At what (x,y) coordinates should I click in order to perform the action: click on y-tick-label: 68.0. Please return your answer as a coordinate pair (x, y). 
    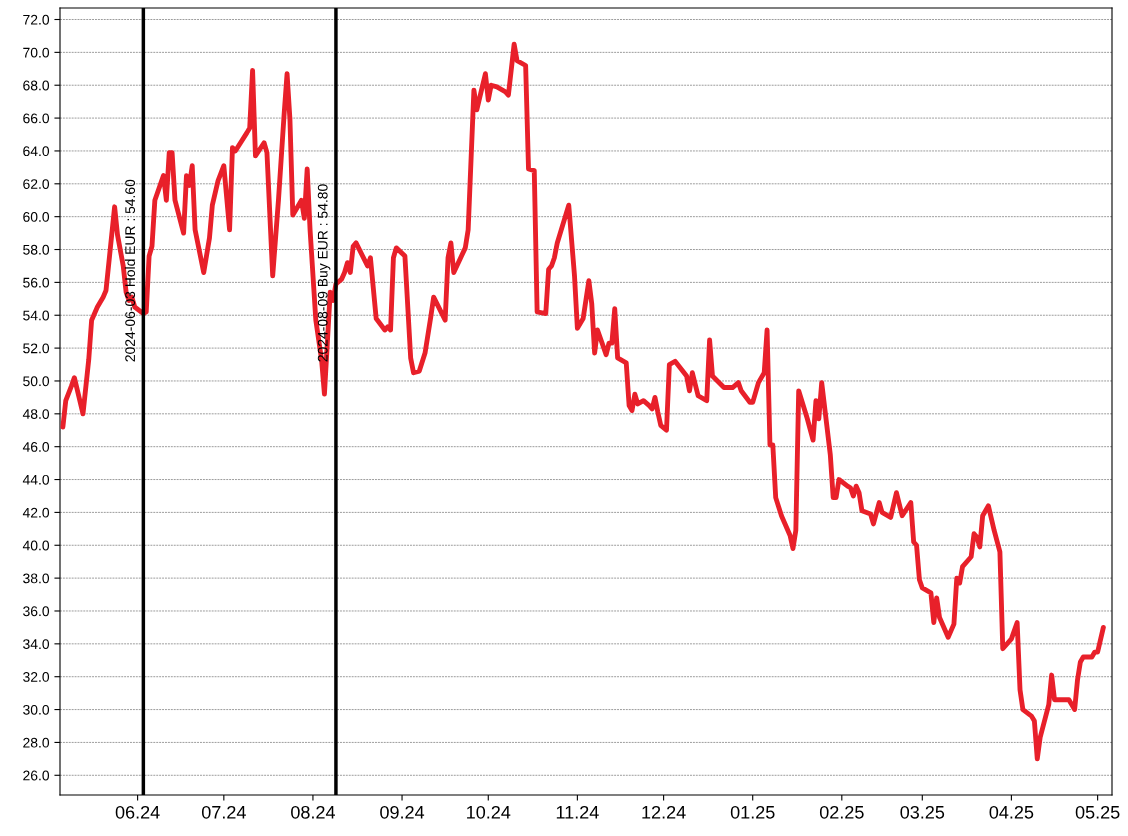
    Looking at the image, I should click on (36, 85).